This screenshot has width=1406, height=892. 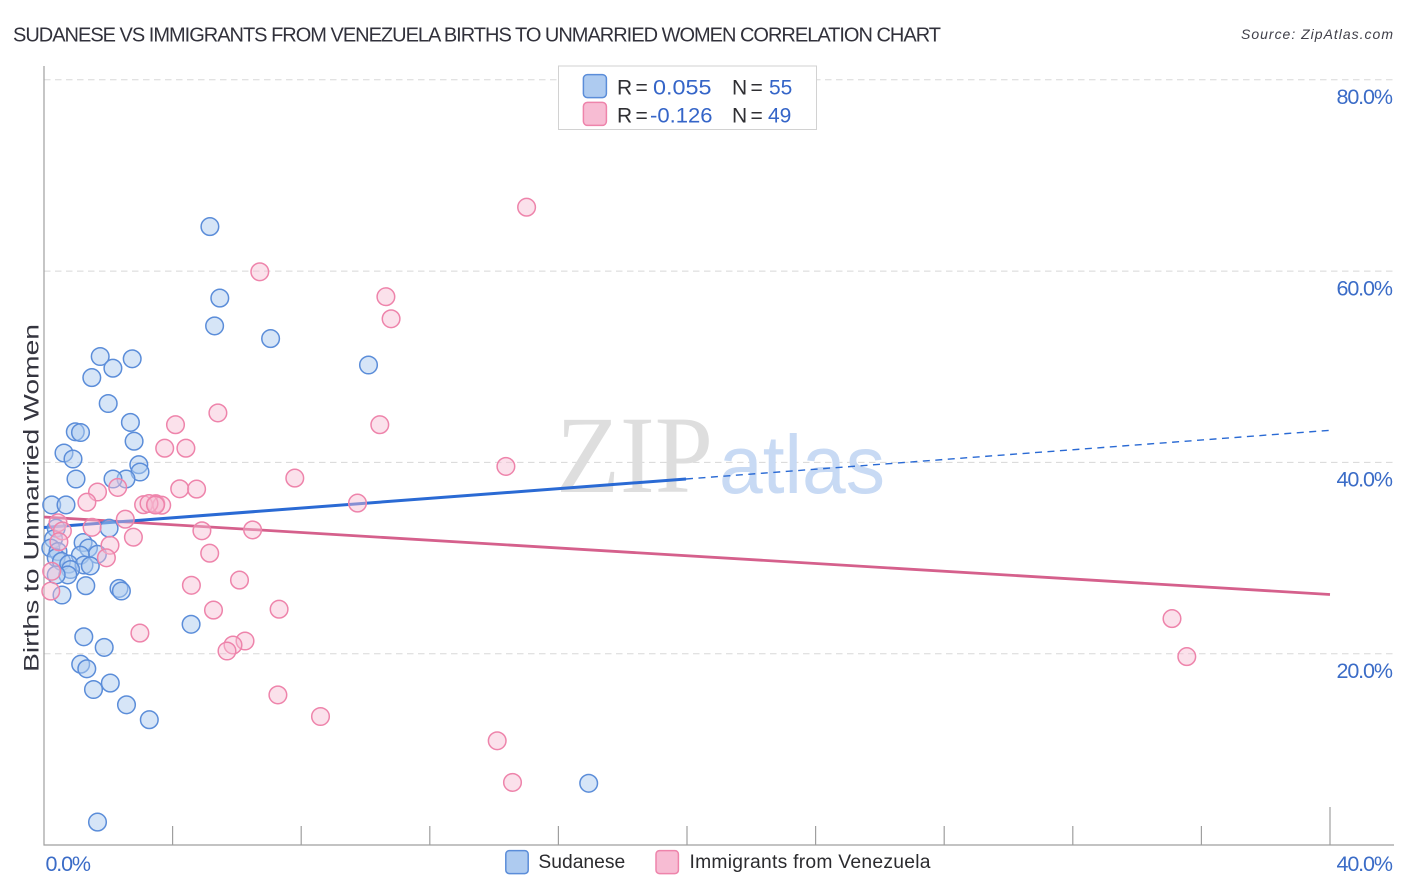 What do you see at coordinates (69, 864) in the screenshot?
I see `svg-text: 0.0%` at bounding box center [69, 864].